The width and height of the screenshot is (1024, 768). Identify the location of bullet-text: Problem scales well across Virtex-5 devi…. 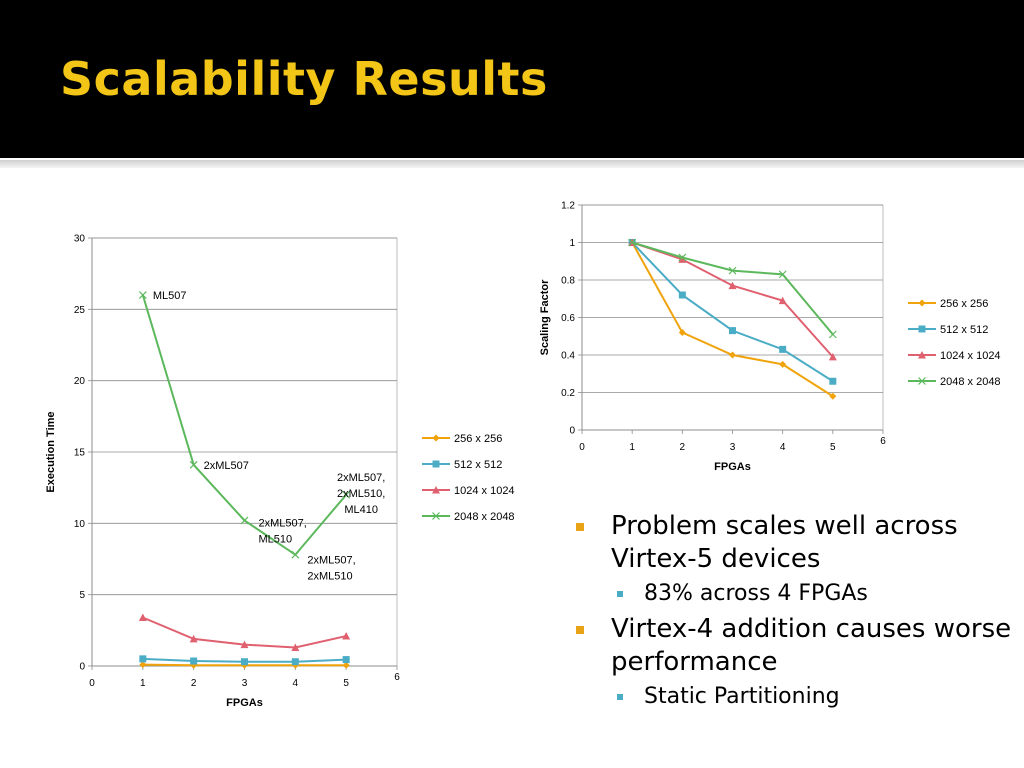
(784, 542).